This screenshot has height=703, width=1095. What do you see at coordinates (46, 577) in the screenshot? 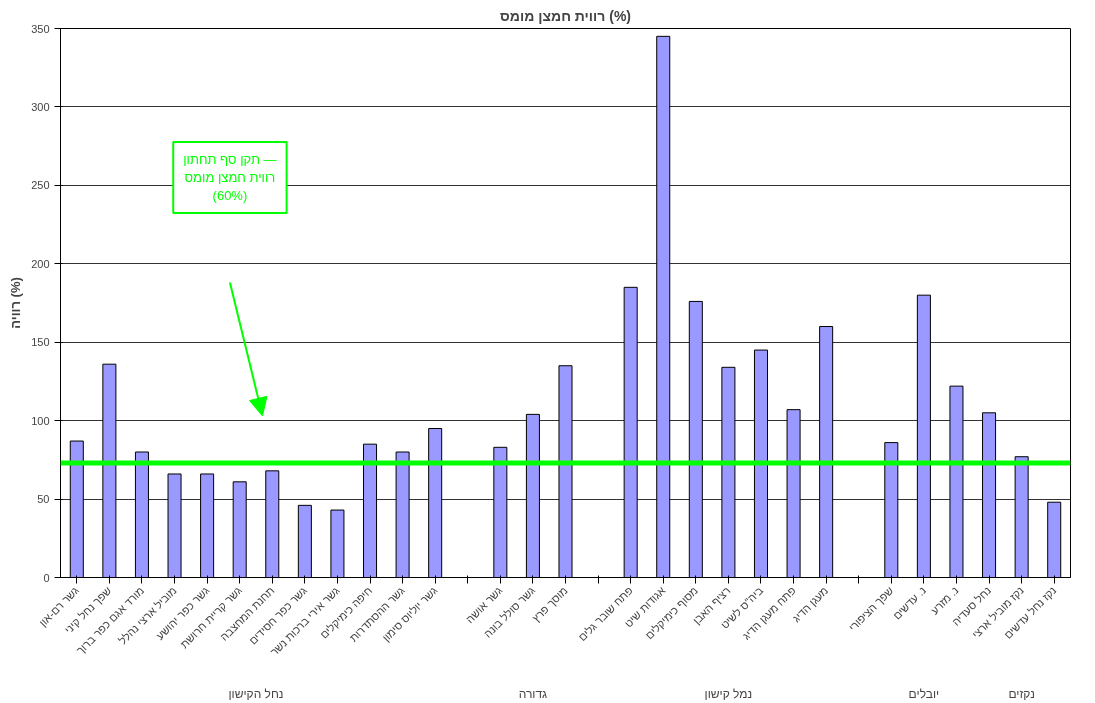
I see `y-tick-label: 0` at bounding box center [46, 577].